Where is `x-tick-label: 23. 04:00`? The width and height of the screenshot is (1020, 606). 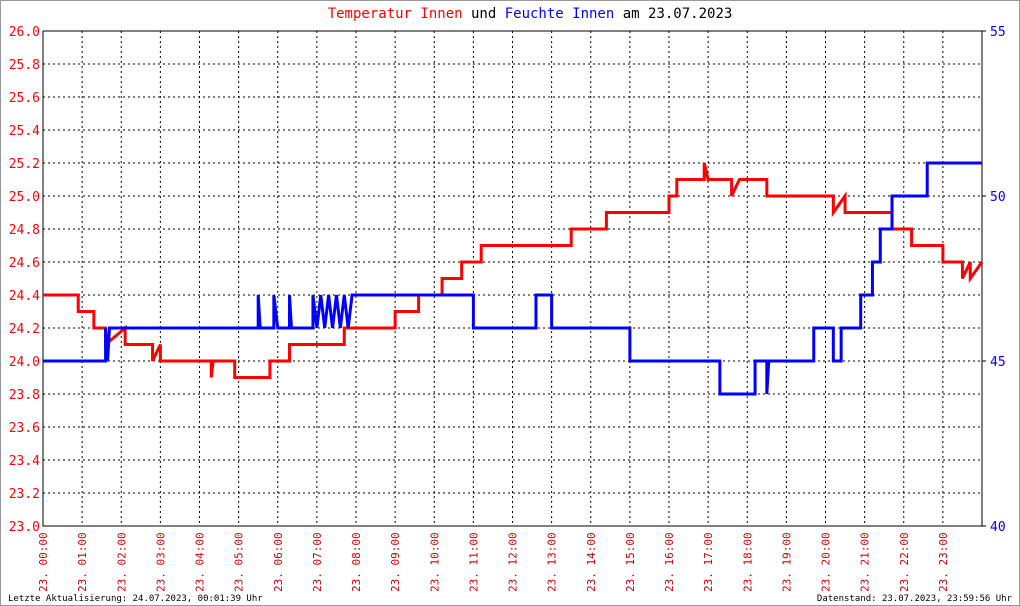
x-tick-label: 23. 04:00 is located at coordinates (200, 562).